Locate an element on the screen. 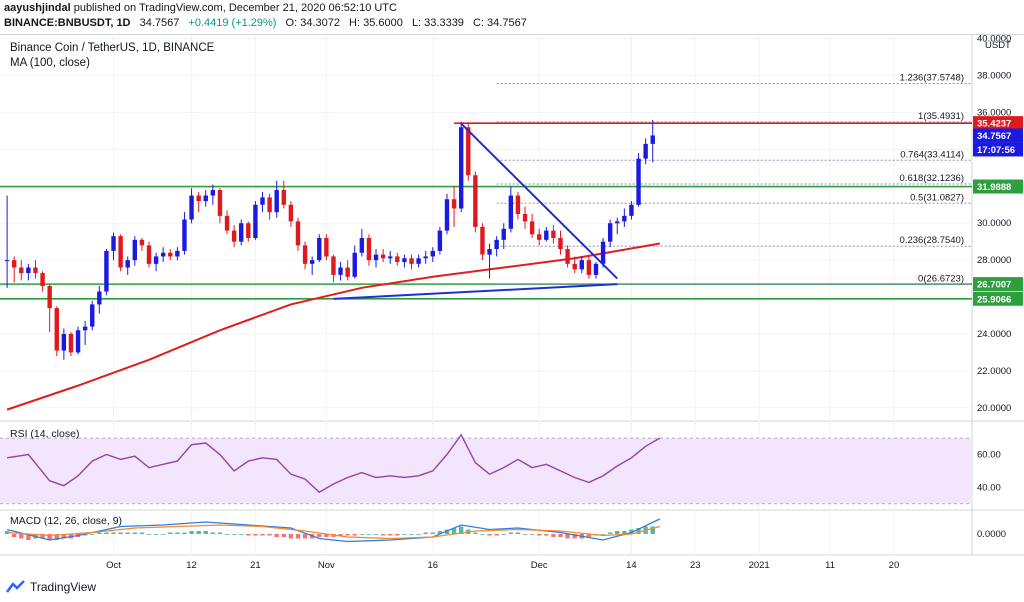 The image size is (1024, 602). price-tick-label: 22.0000 is located at coordinates (994, 371).